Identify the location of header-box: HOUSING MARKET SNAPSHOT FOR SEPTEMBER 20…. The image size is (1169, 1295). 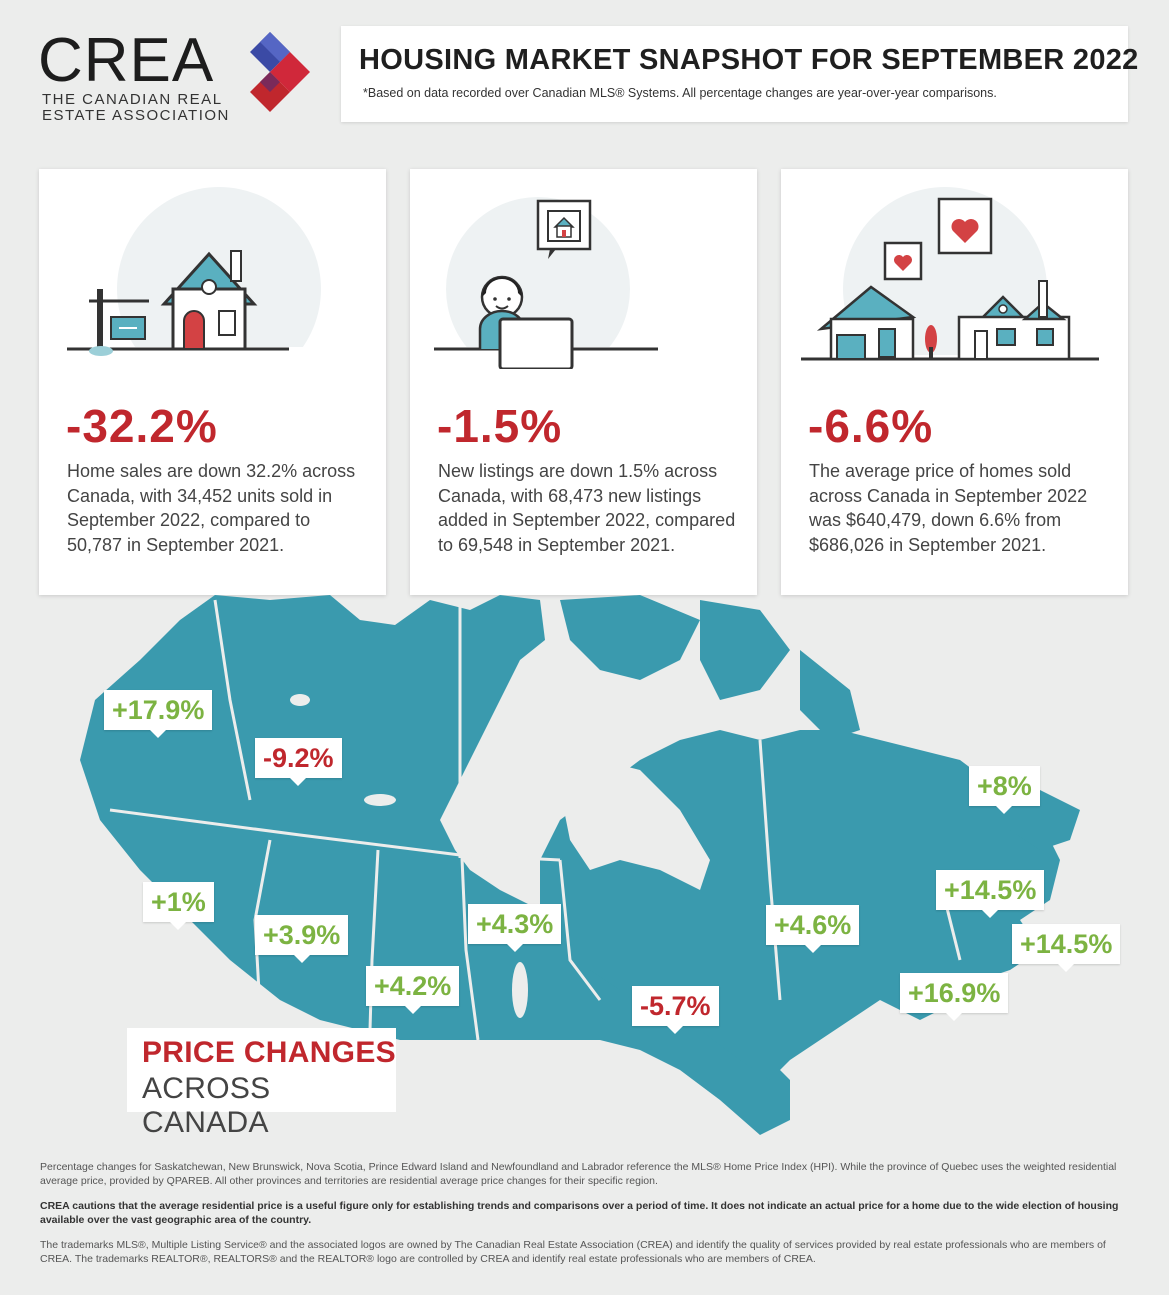
(739, 74).